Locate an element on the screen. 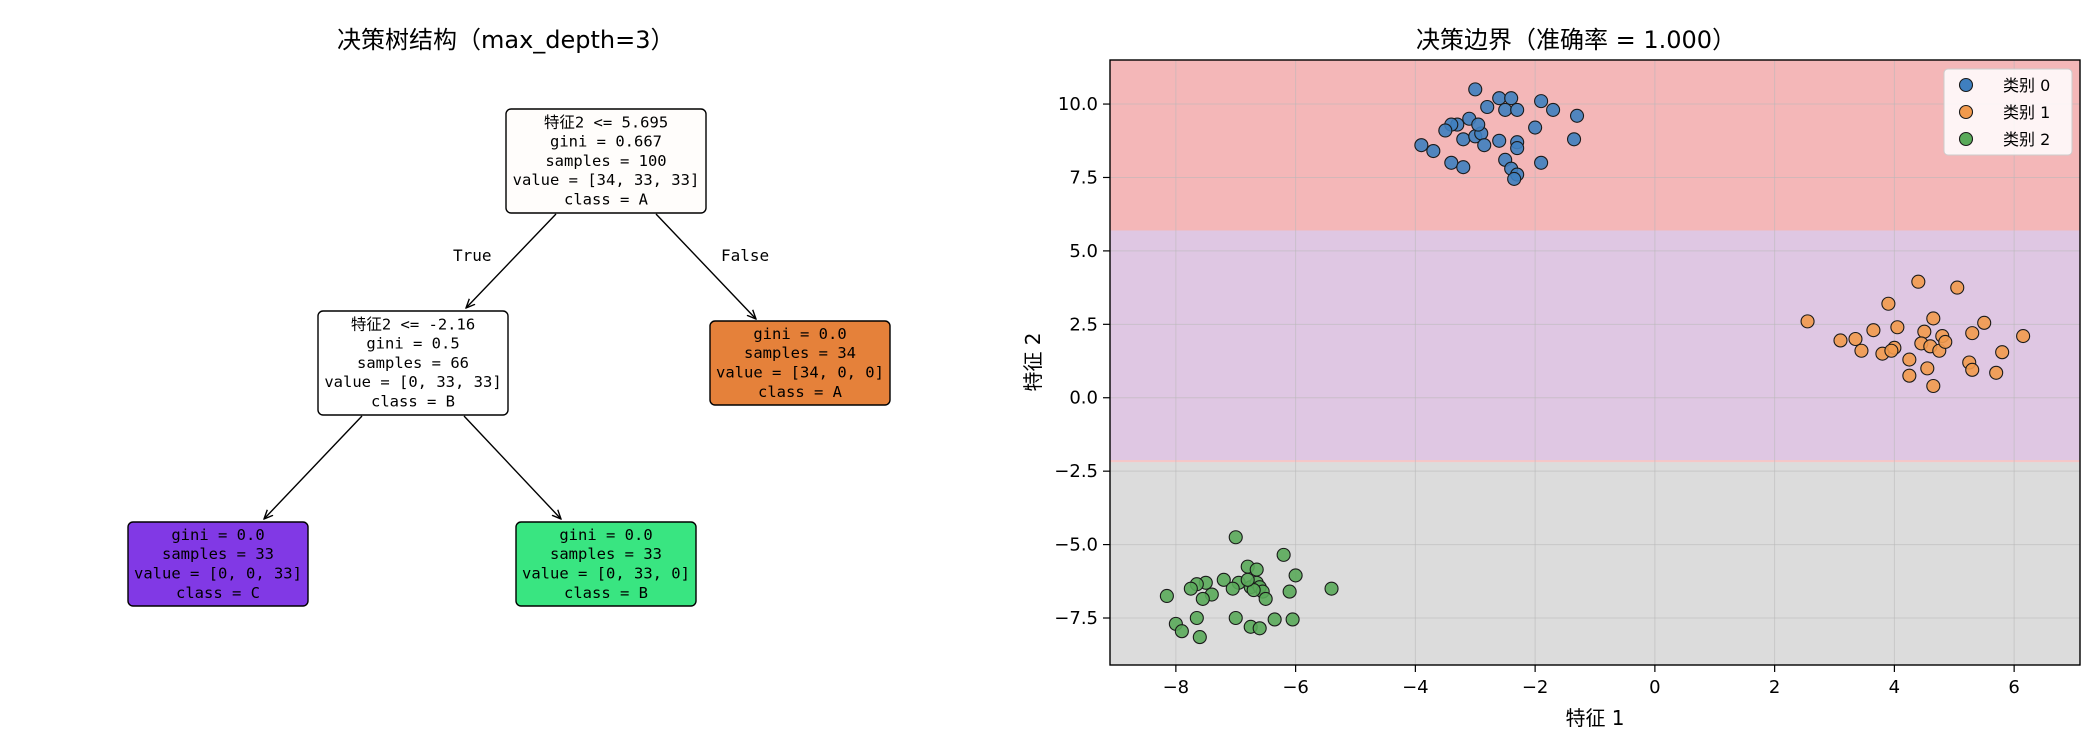  tree-edge-left-leftright is located at coordinates (512, 467).